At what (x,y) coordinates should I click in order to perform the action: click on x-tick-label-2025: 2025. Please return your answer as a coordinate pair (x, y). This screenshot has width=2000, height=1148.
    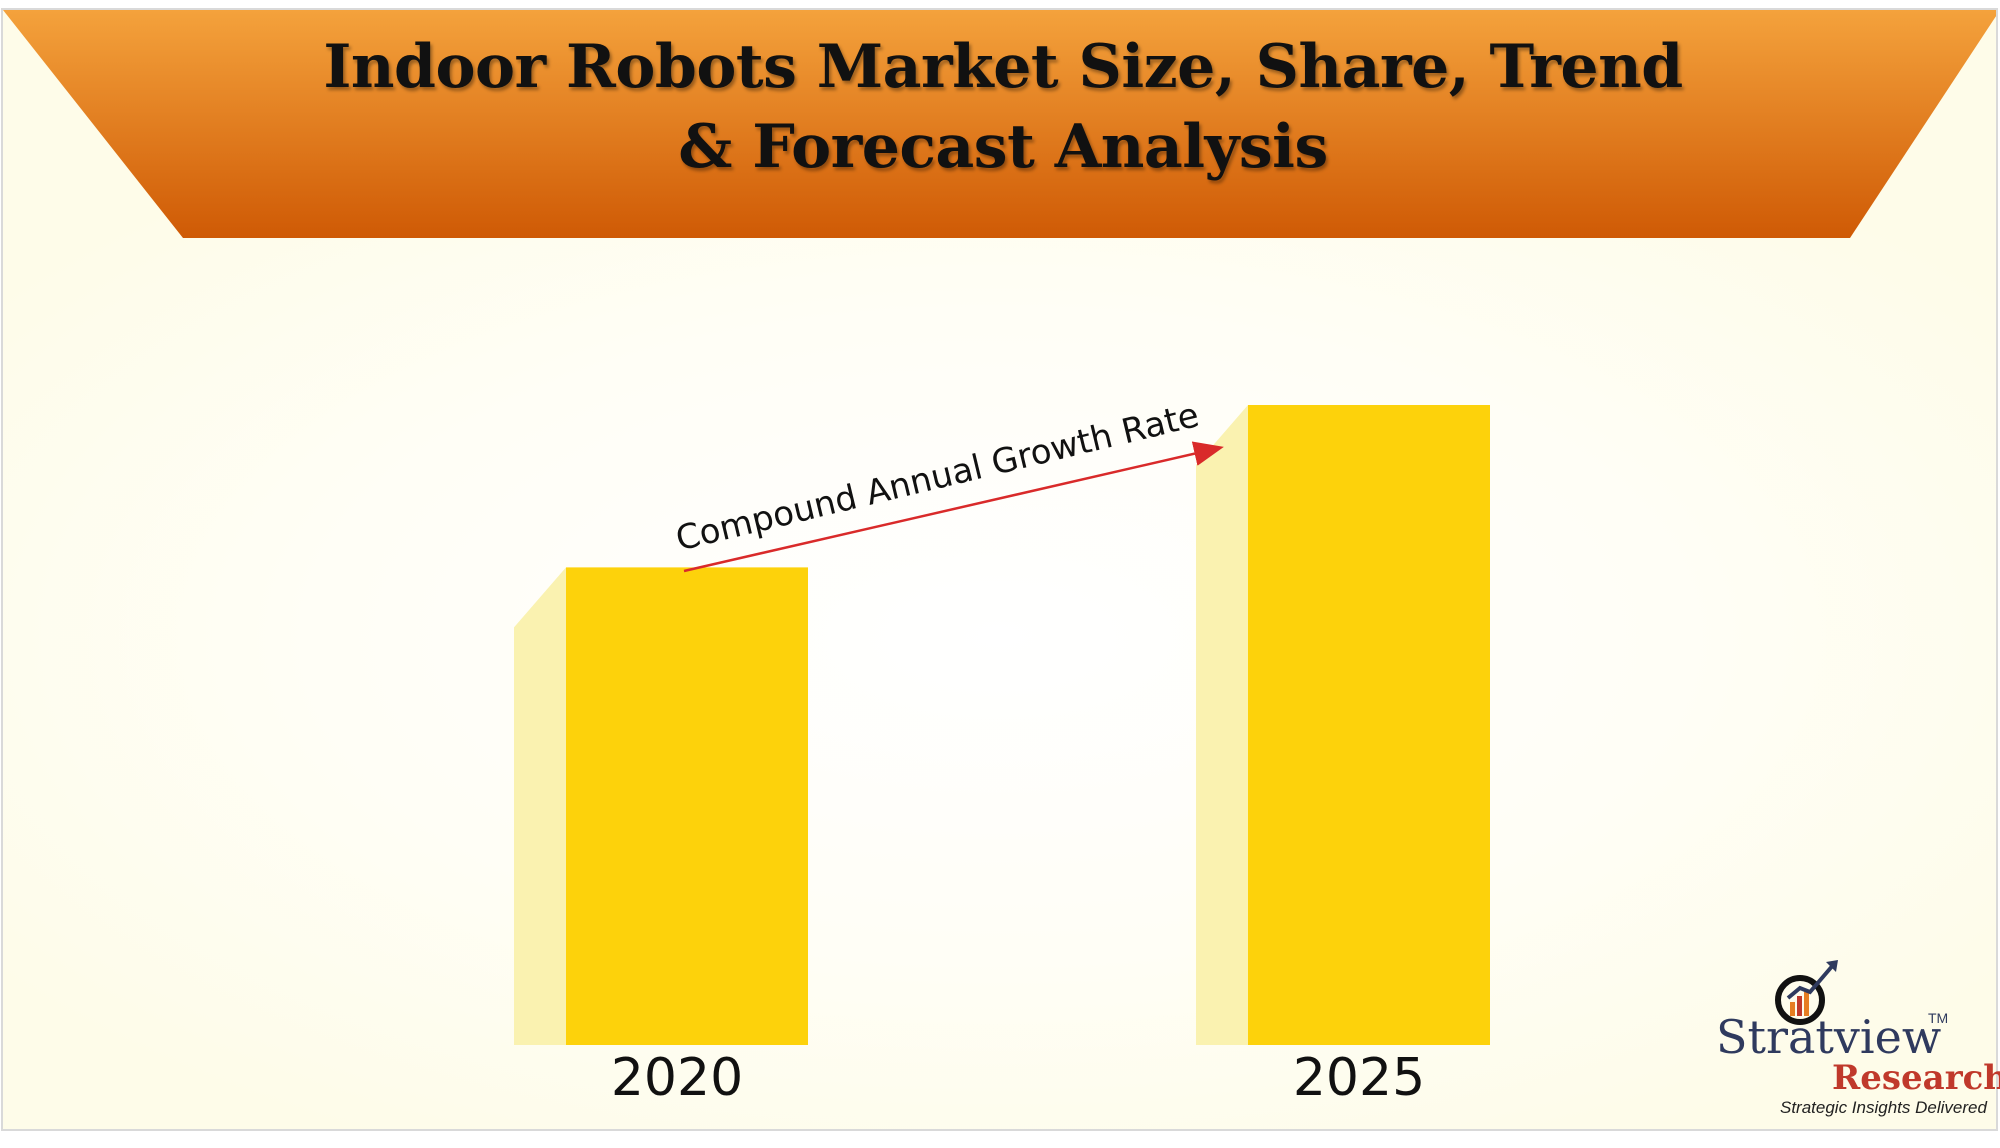
    Looking at the image, I should click on (1359, 1078).